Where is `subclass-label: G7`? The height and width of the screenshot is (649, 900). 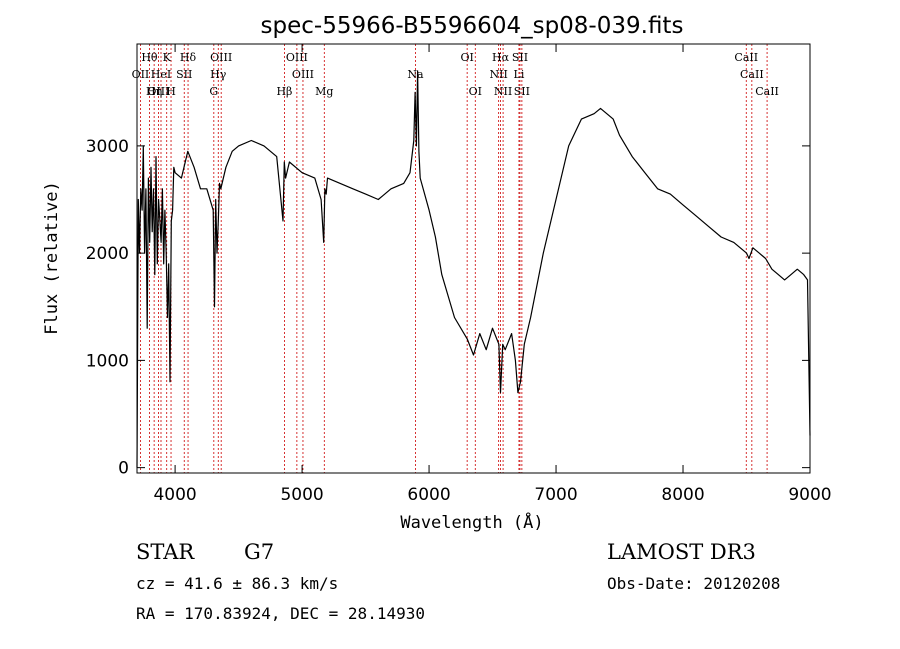 subclass-label: G7 is located at coordinates (259, 552).